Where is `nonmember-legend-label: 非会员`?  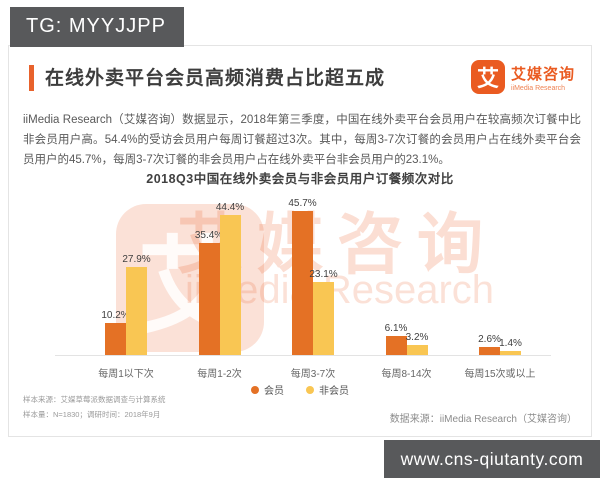 nonmember-legend-label: 非会员 is located at coordinates (334, 391).